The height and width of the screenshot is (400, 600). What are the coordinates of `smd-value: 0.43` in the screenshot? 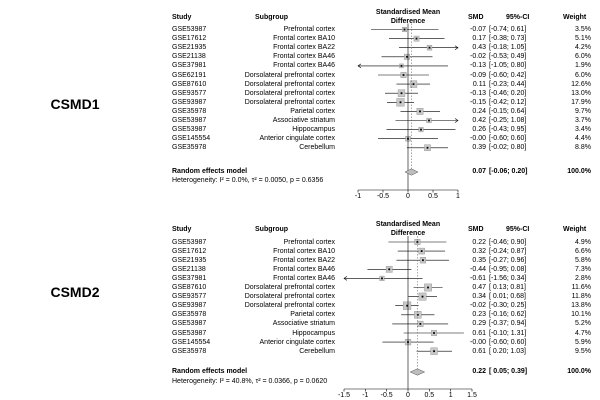 It's located at (479, 48).